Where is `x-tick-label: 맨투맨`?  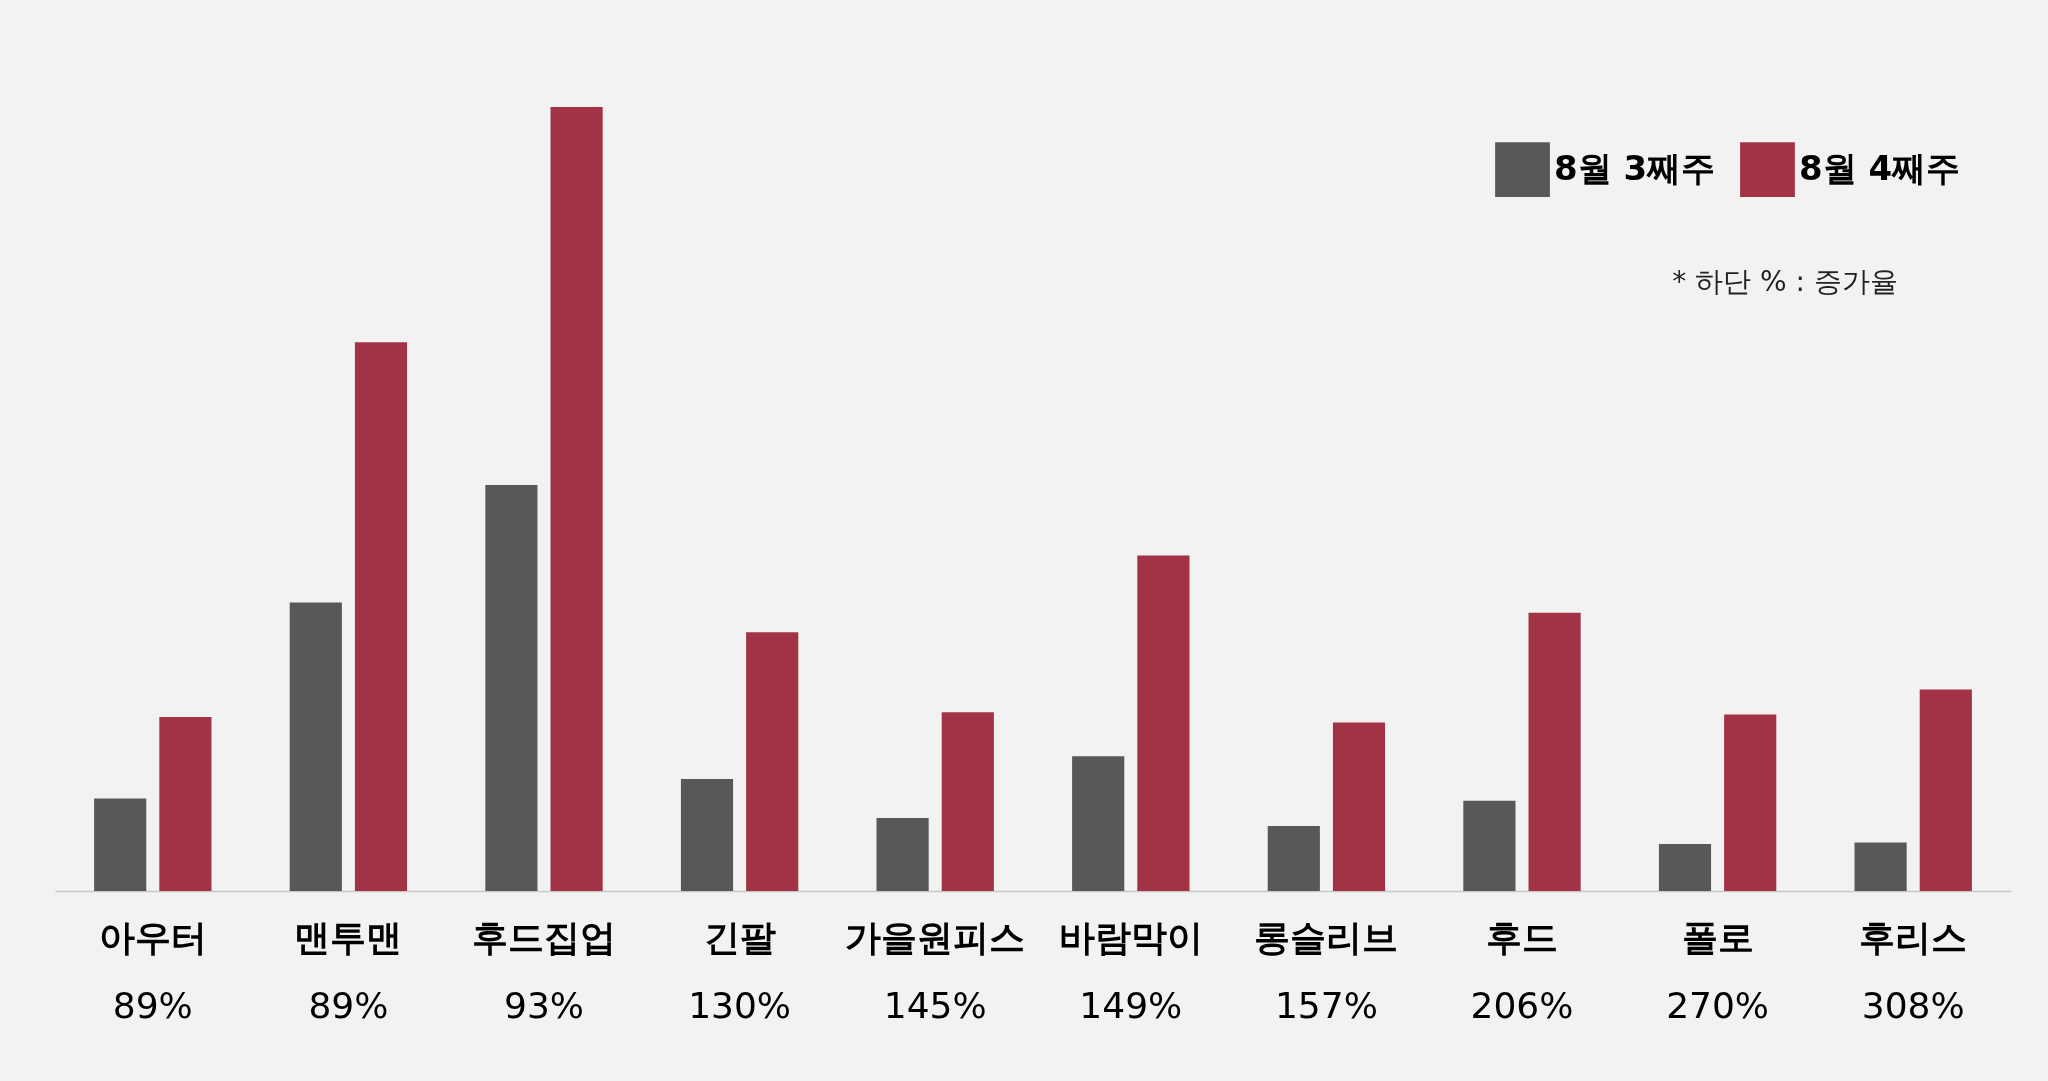 x-tick-label: 맨투맨 is located at coordinates (348, 937).